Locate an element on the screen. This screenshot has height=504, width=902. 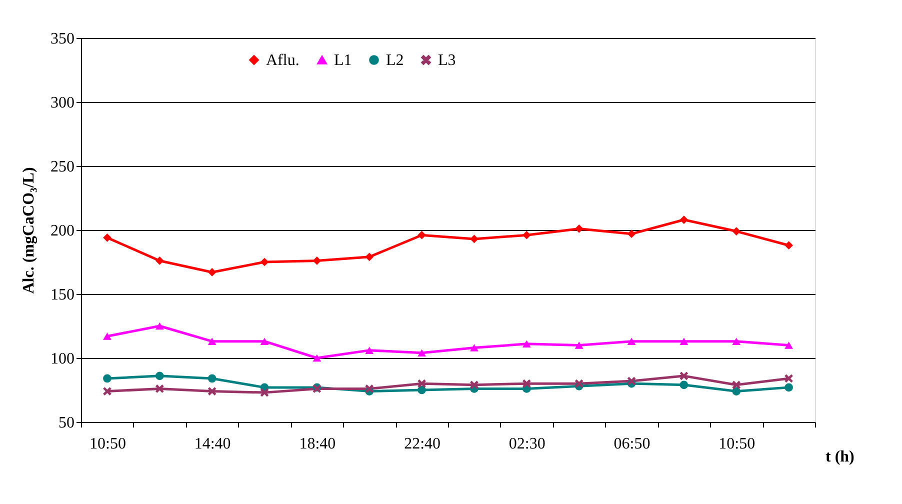
y-tick-label: 250 is located at coordinates (62, 167).